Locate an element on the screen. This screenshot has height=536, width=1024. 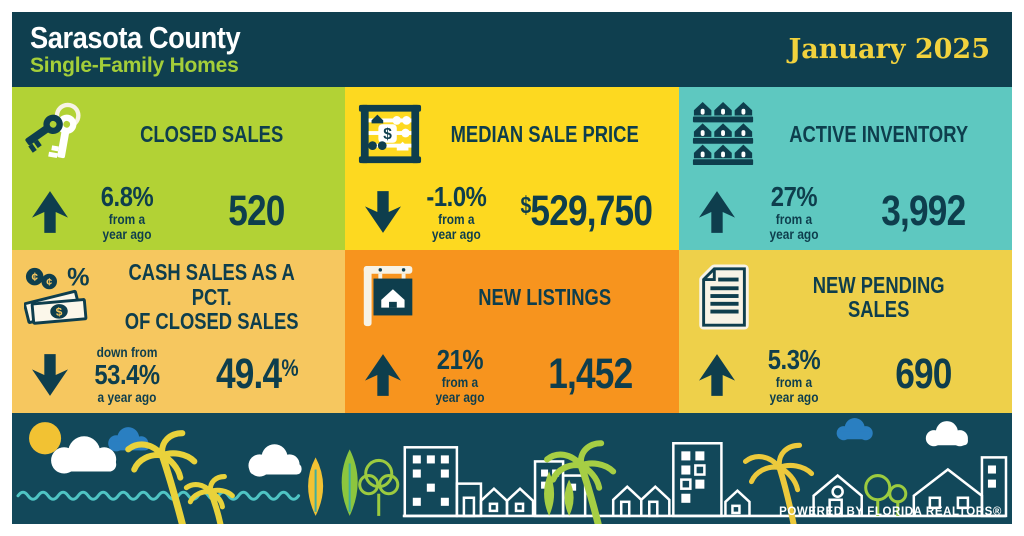
change-top-label: down from is located at coordinates (127, 351).